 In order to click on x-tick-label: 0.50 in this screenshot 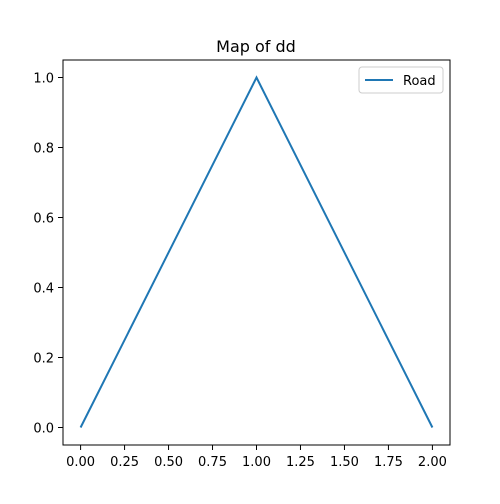, I will do `click(168, 462)`.